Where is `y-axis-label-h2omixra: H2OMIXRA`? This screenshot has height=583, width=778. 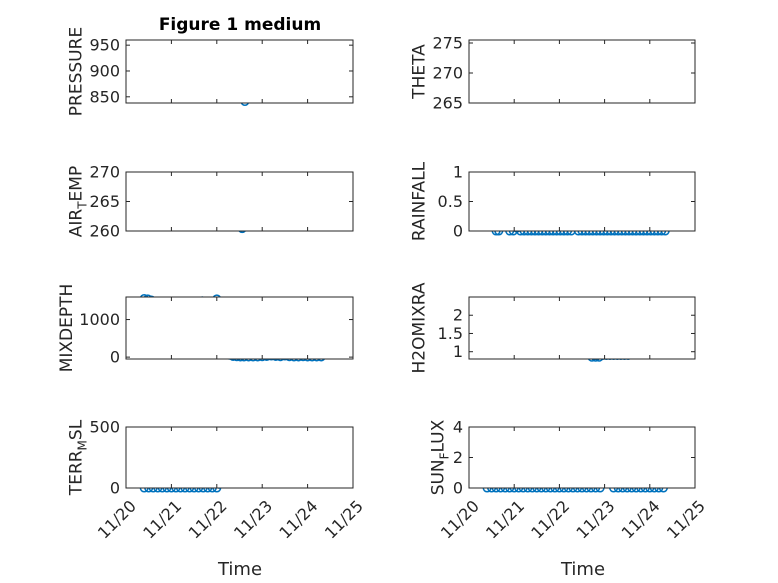
y-axis-label-h2omixra: H2OMIXRA is located at coordinates (420, 327).